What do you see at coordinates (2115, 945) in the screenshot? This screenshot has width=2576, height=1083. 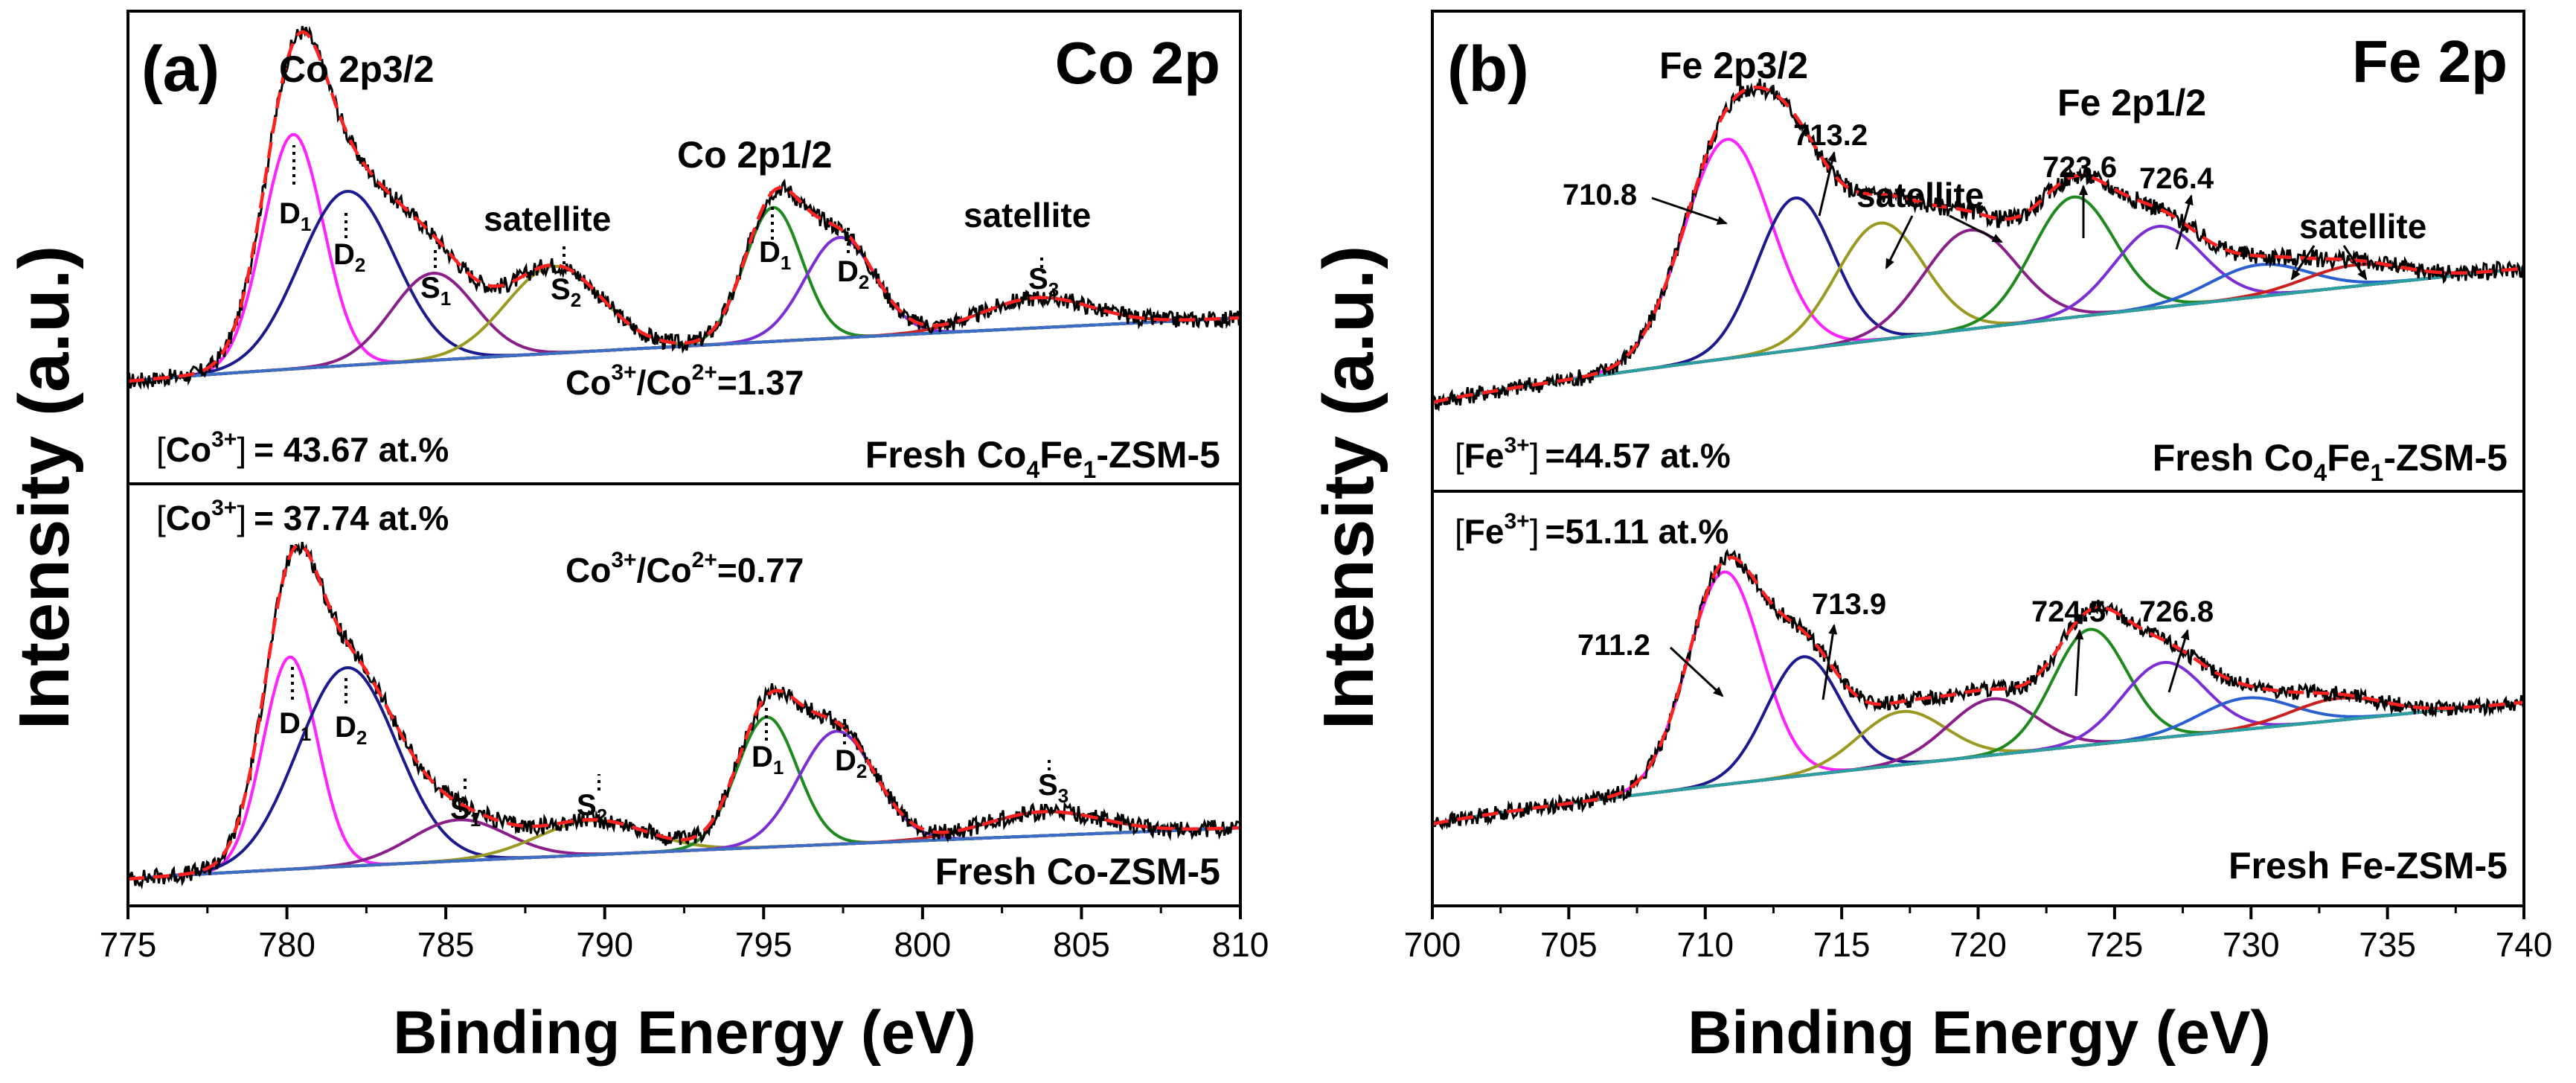 I see `x-tick-label: 725` at bounding box center [2115, 945].